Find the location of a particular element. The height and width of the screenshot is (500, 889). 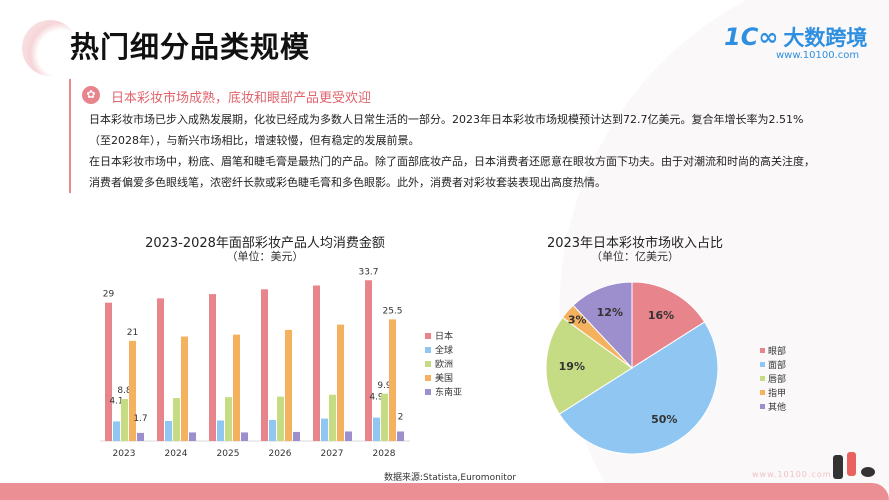

x-tick-label: 2025 is located at coordinates (228, 454).